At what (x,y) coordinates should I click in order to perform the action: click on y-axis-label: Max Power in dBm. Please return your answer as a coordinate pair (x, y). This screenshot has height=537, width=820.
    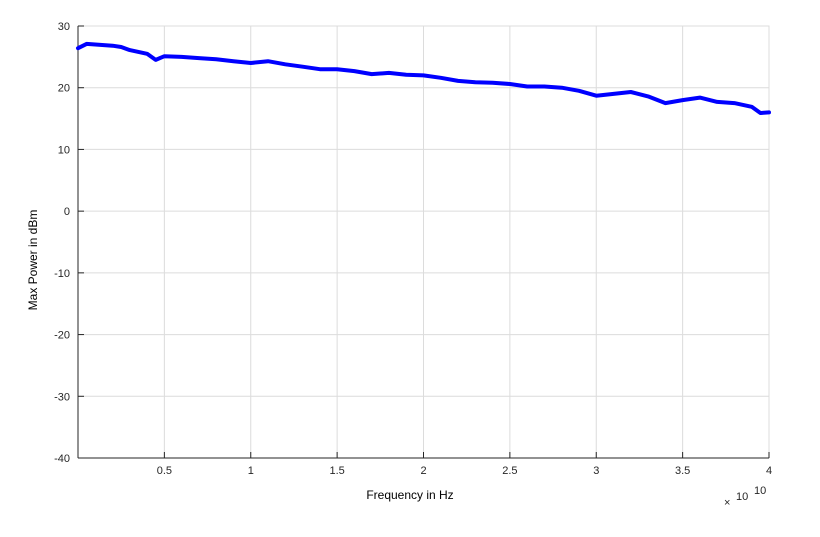
    Looking at the image, I should click on (33, 260).